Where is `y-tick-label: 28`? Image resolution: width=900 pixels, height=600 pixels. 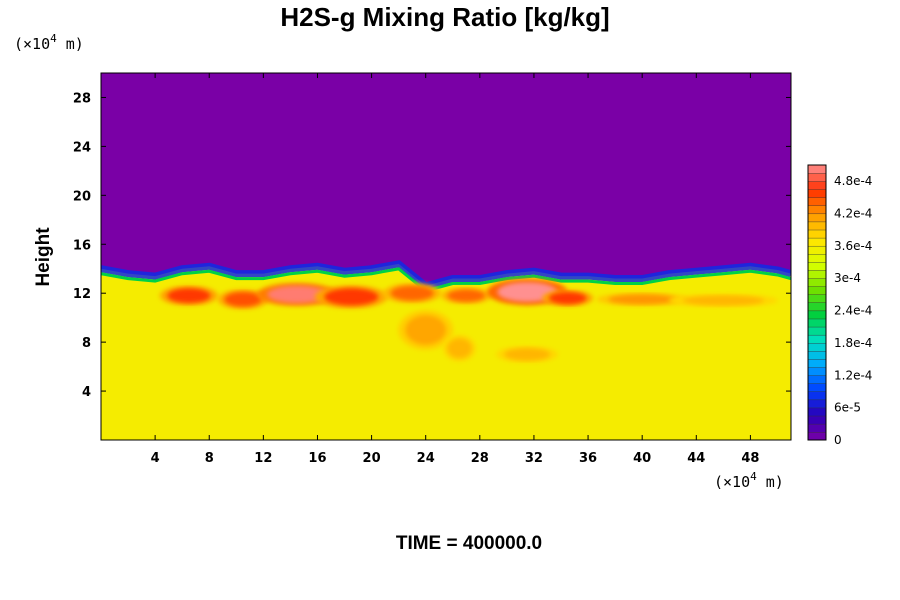 y-tick-label: 28 is located at coordinates (82, 98).